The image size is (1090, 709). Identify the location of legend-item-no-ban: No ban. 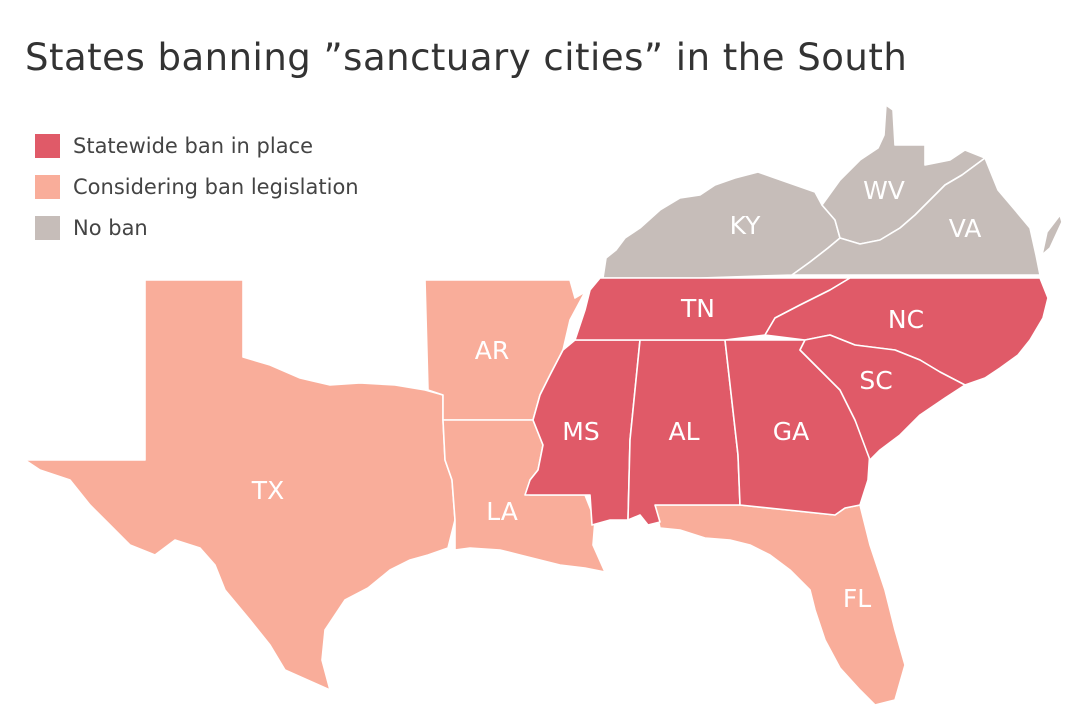
(197, 227).